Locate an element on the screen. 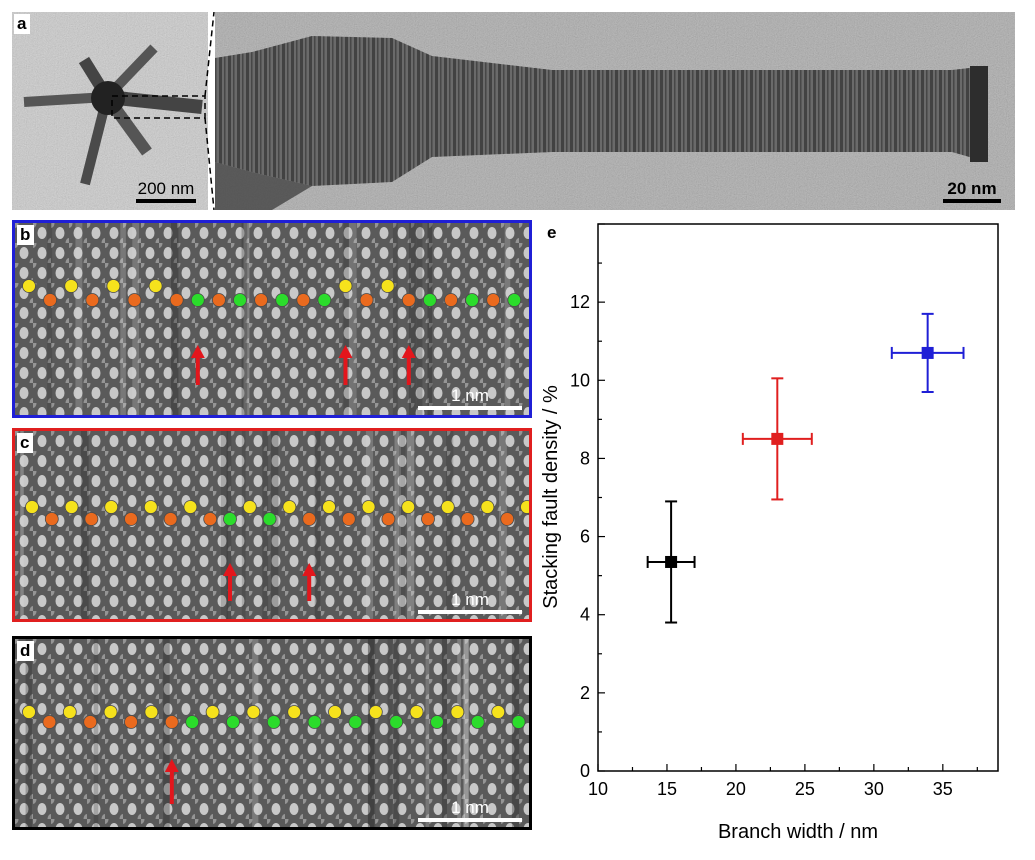 The height and width of the screenshot is (860, 1035). data-point-b is located at coordinates (927, 353).